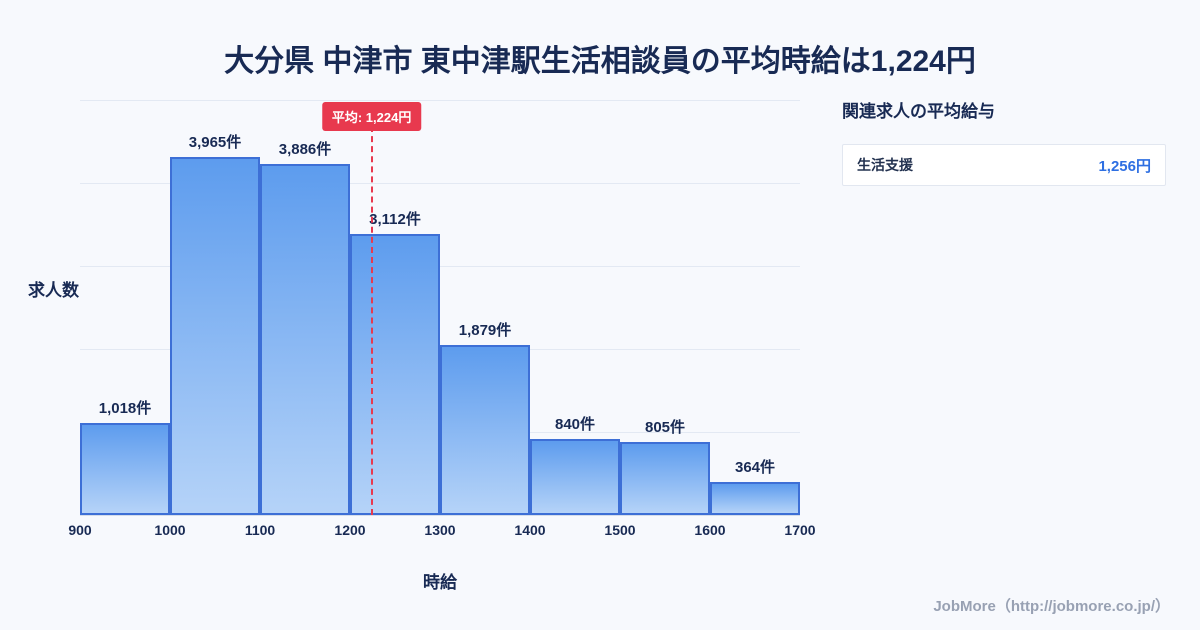 The height and width of the screenshot is (630, 1200). What do you see at coordinates (440, 582) in the screenshot?
I see `x-axis-label: 時給` at bounding box center [440, 582].